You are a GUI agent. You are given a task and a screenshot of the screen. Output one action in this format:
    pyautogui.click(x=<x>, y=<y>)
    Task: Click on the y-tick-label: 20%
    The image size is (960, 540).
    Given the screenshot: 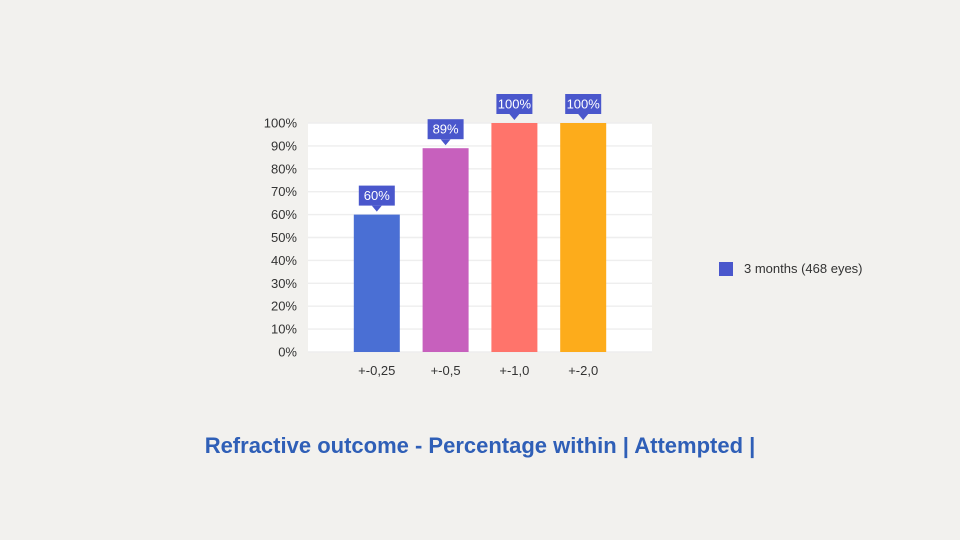 What is the action you would take?
    pyautogui.click(x=284, y=306)
    